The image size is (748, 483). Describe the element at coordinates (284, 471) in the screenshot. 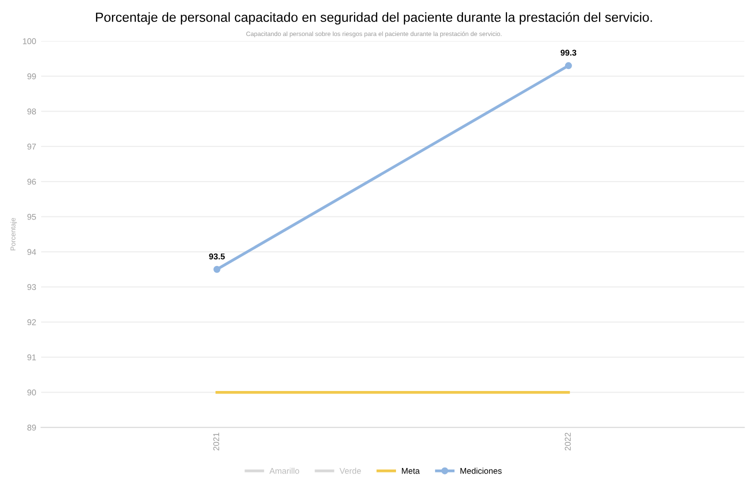

I see `legend-label: Amarillo` at that location.